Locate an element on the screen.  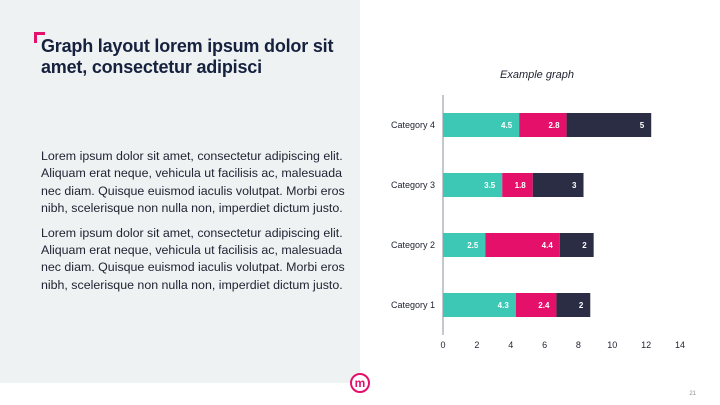
bar-data-label: 1.8 is located at coordinates (521, 185).